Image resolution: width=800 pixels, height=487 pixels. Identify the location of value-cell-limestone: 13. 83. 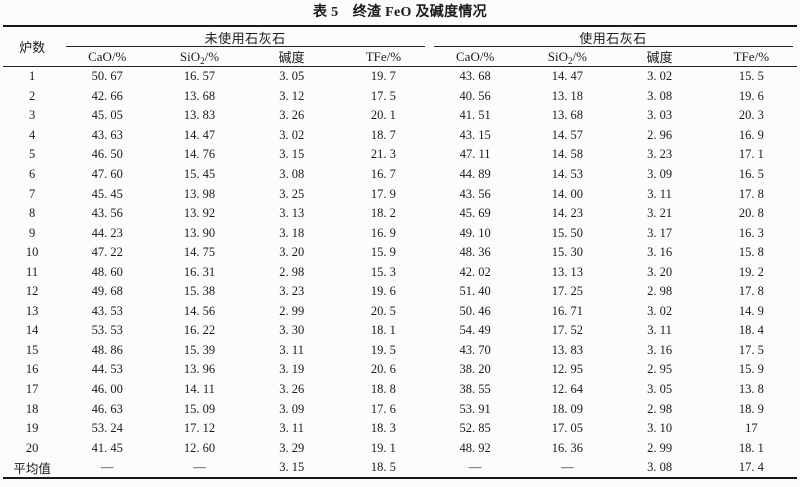
(567, 349).